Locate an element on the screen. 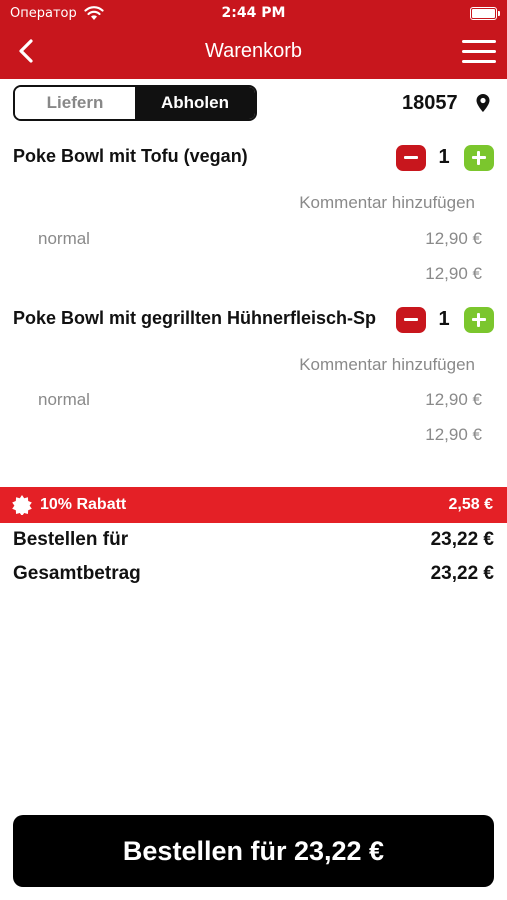 The width and height of the screenshot is (507, 900). hamburger-menu-button is located at coordinates (479, 52).